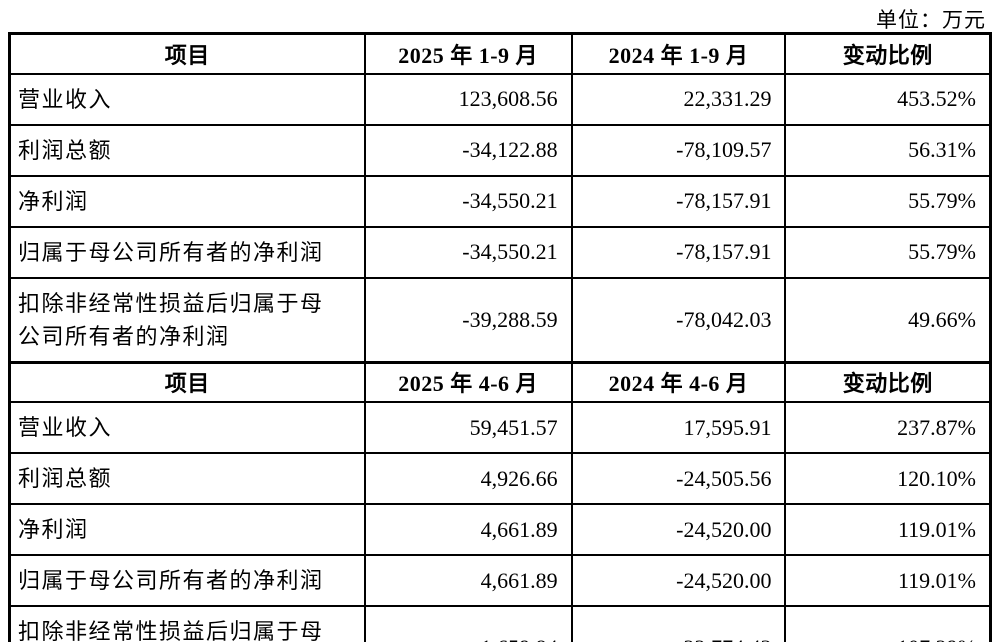 This screenshot has width=1000, height=642. Describe the element at coordinates (678, 319) in the screenshot. I see `value-2024: -78,042.03` at that location.